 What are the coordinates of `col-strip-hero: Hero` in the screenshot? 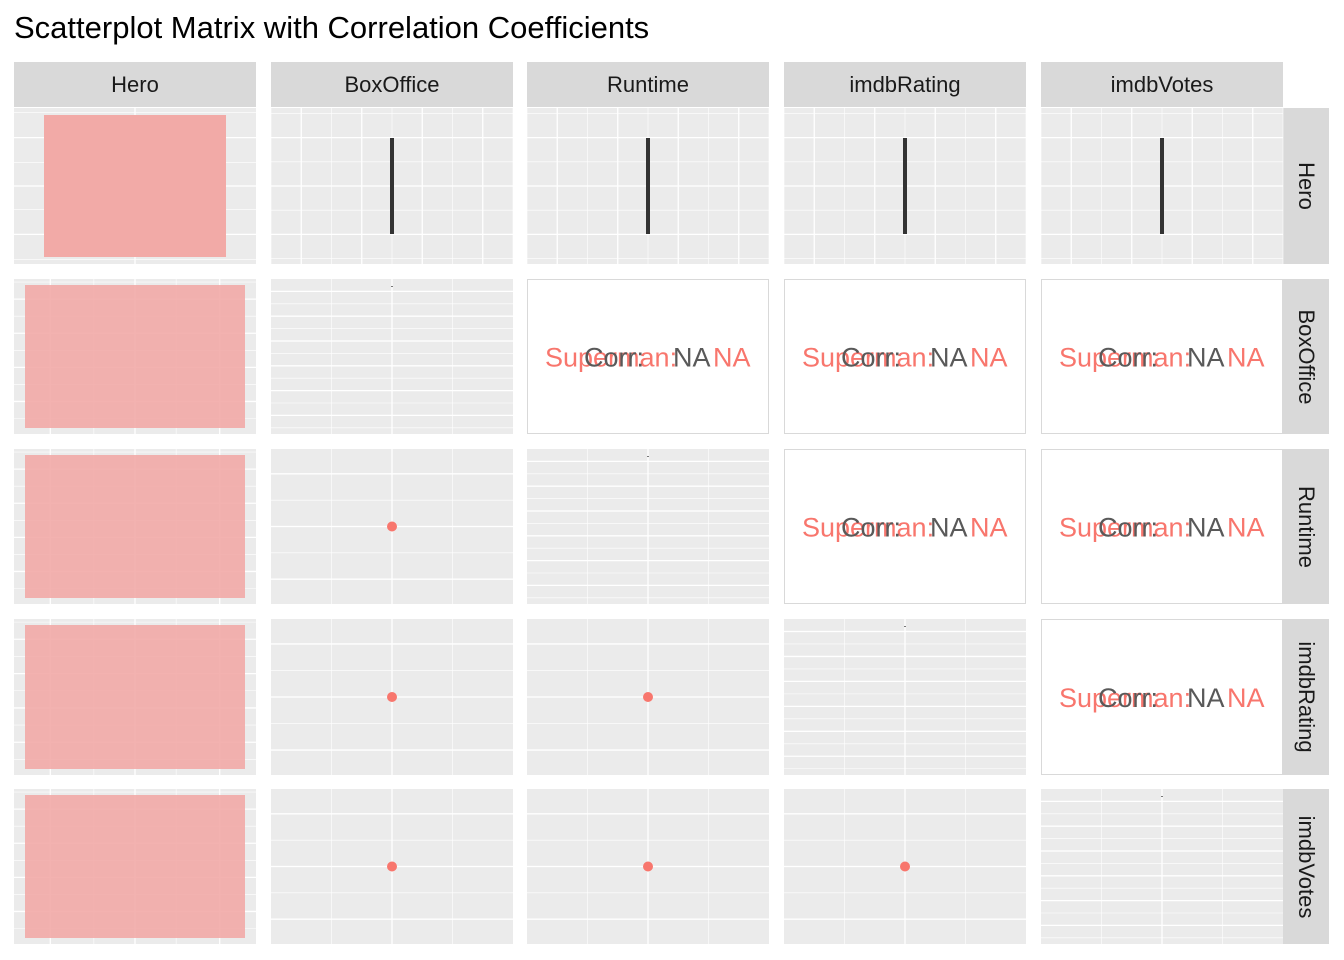 It's located at (135, 84).